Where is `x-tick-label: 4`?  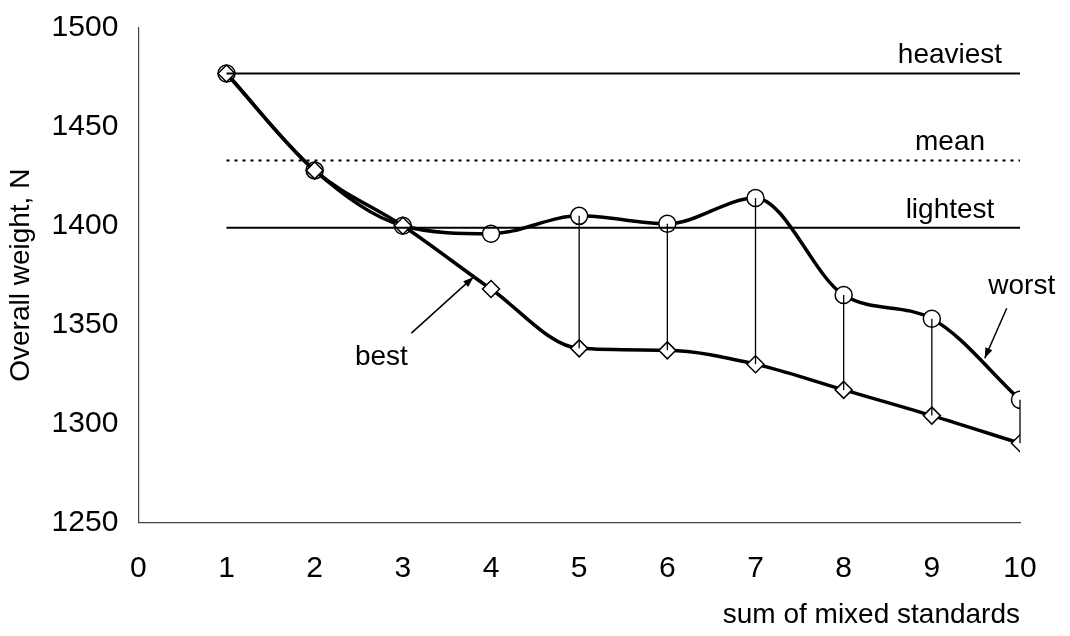
x-tick-label: 4 is located at coordinates (491, 566).